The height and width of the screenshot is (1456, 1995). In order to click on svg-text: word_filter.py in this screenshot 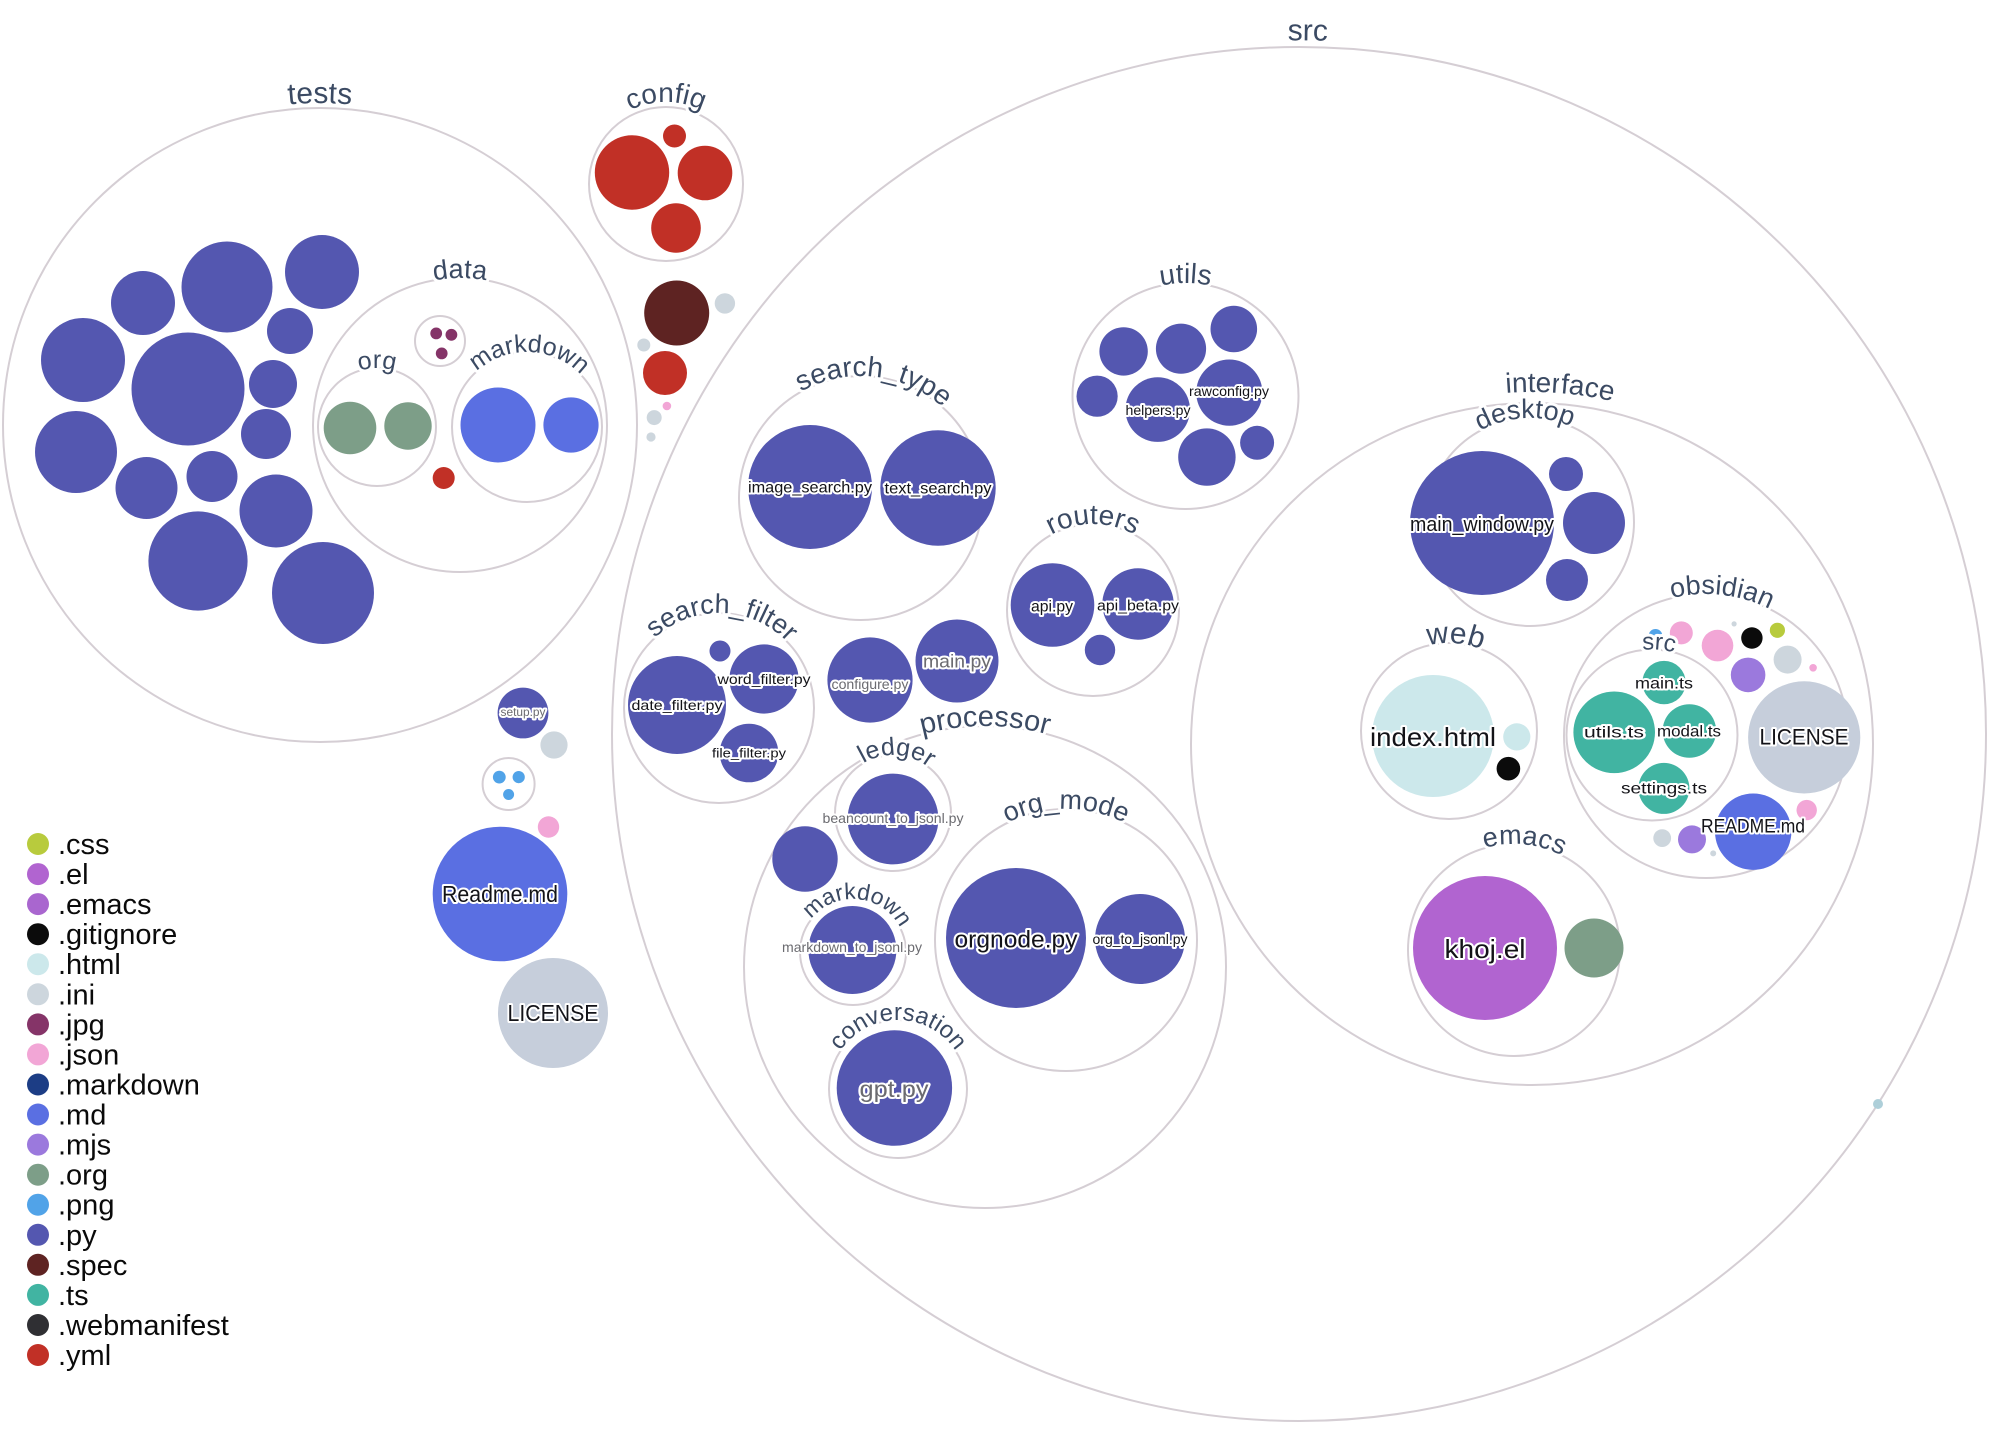, I will do `click(763, 679)`.